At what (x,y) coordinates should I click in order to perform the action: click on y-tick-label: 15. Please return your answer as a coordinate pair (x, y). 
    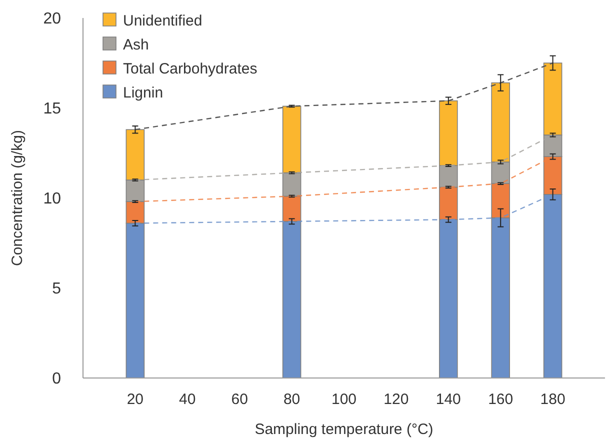
    Looking at the image, I should click on (52, 109).